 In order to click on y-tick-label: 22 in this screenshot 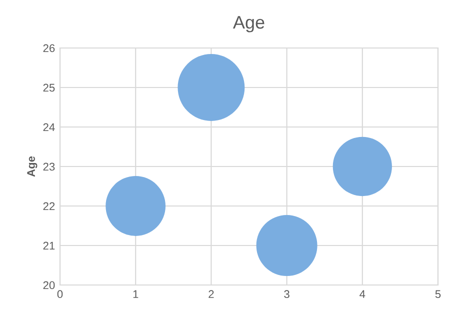, I will do `click(49, 206)`.